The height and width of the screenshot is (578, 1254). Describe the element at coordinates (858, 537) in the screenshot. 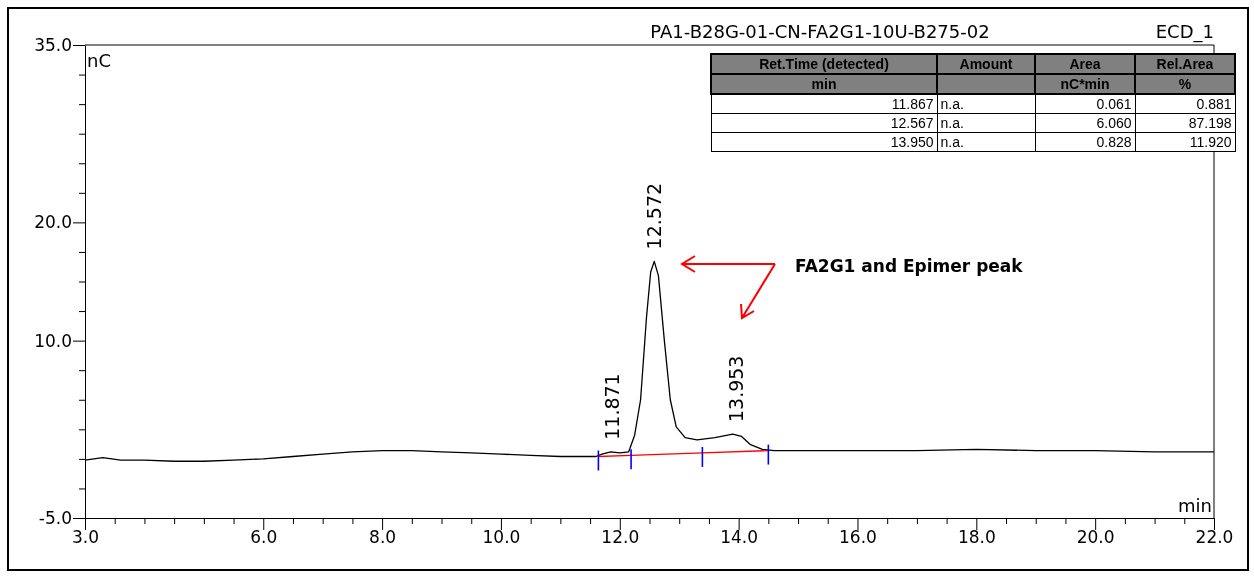

I see `x-tick-label: 16.0` at that location.